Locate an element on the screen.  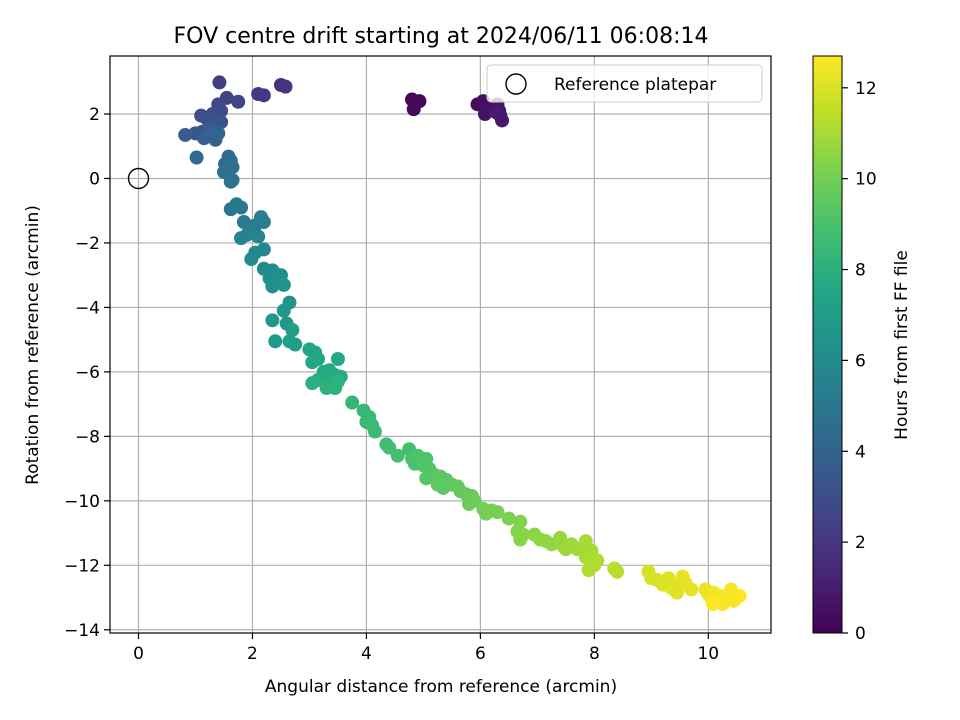
colorbar-tick-label: 6 is located at coordinates (860, 361).